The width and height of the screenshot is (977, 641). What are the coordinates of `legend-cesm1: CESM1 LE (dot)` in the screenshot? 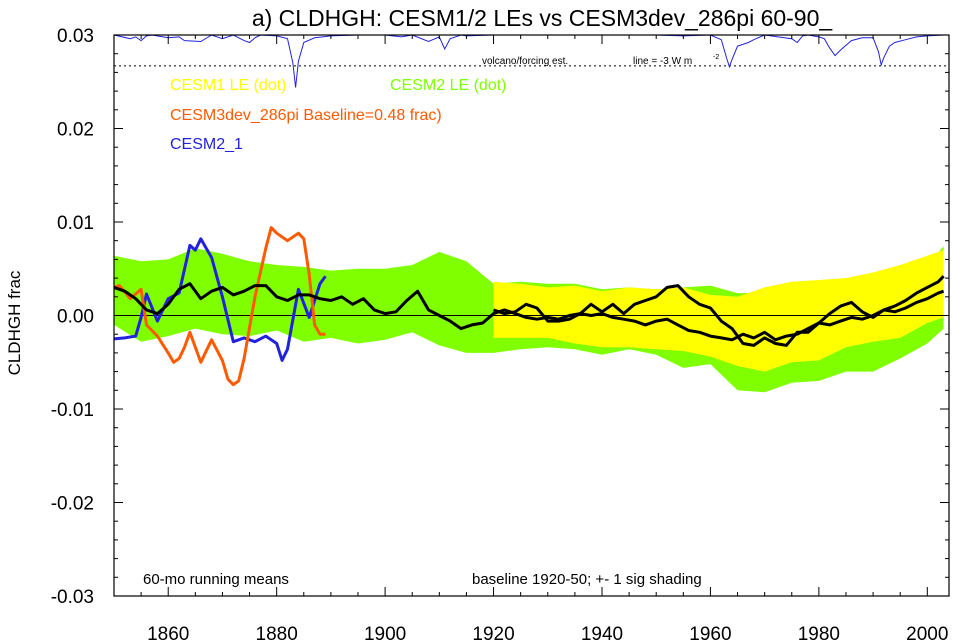 It's located at (228, 85).